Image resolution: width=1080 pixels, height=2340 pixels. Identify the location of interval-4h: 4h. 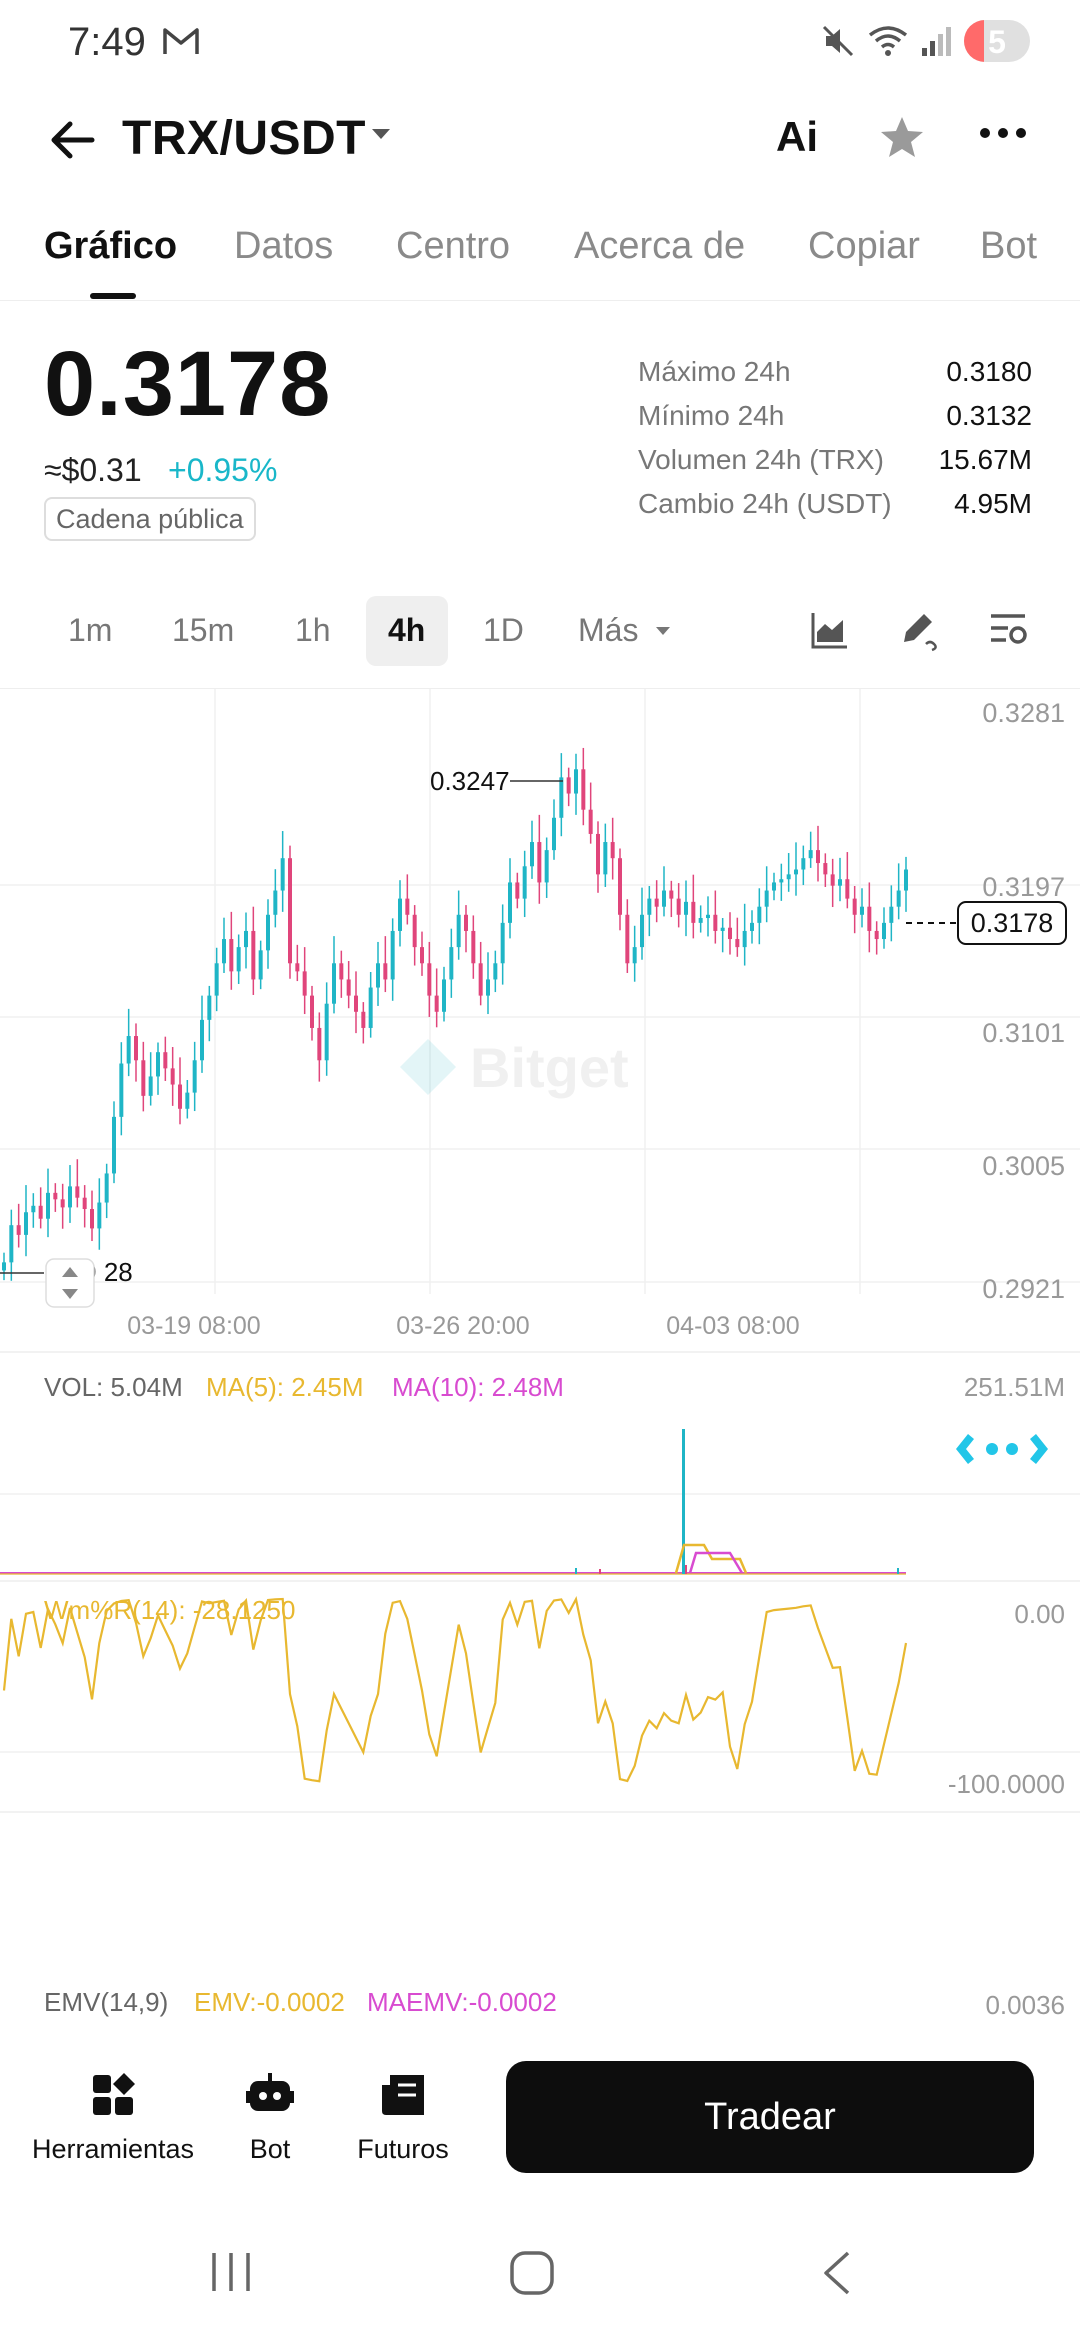
(407, 630).